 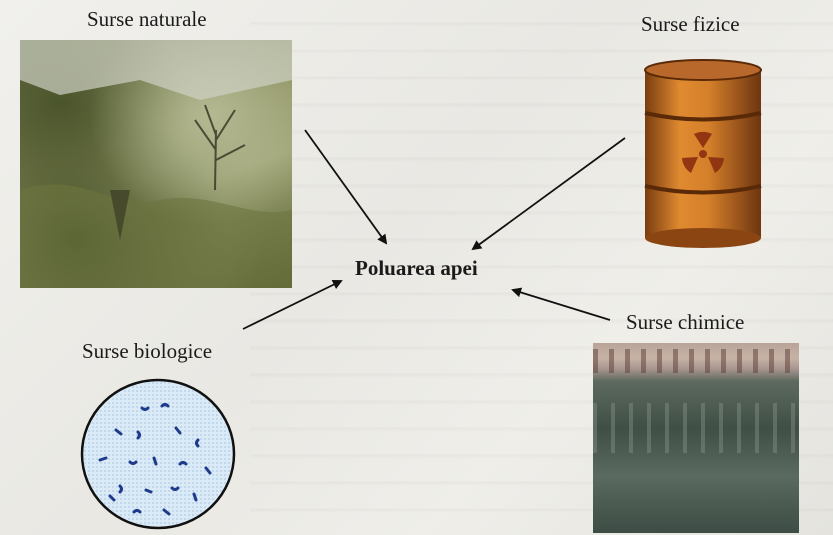 What do you see at coordinates (416, 268) in the screenshot?
I see `water-pollution-label: Poluarea apei` at bounding box center [416, 268].